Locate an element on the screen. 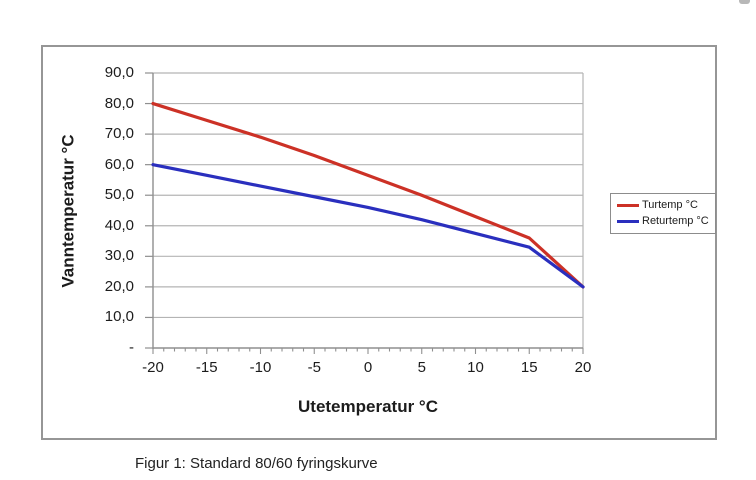  legend-line-swatch-returtemp is located at coordinates (628, 221).